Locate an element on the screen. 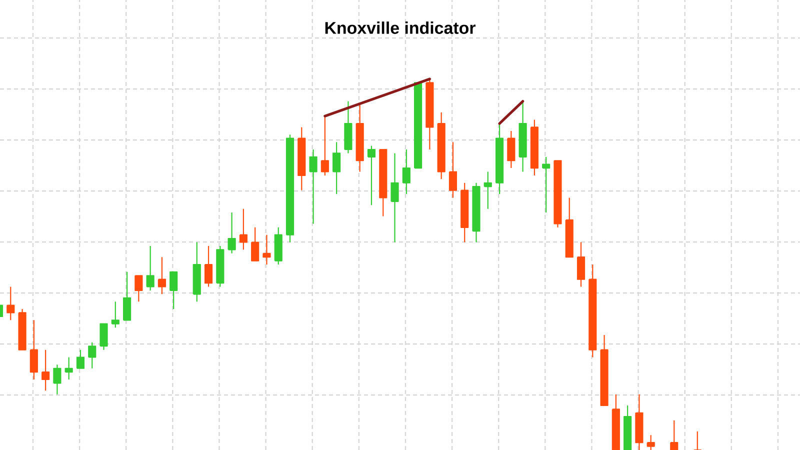  chart-title: Knoxville indicator is located at coordinates (400, 28).